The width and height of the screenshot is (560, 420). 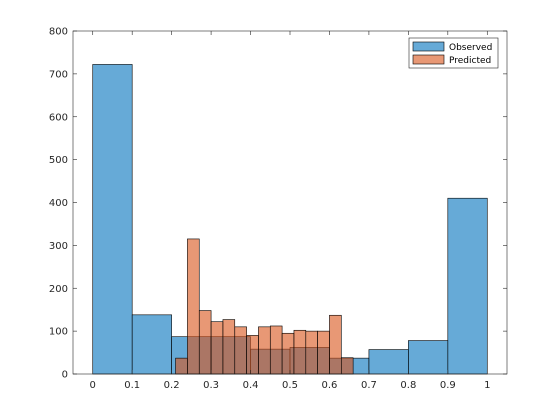 What do you see at coordinates (93, 385) in the screenshot?
I see `x-tick-label: 0` at bounding box center [93, 385].